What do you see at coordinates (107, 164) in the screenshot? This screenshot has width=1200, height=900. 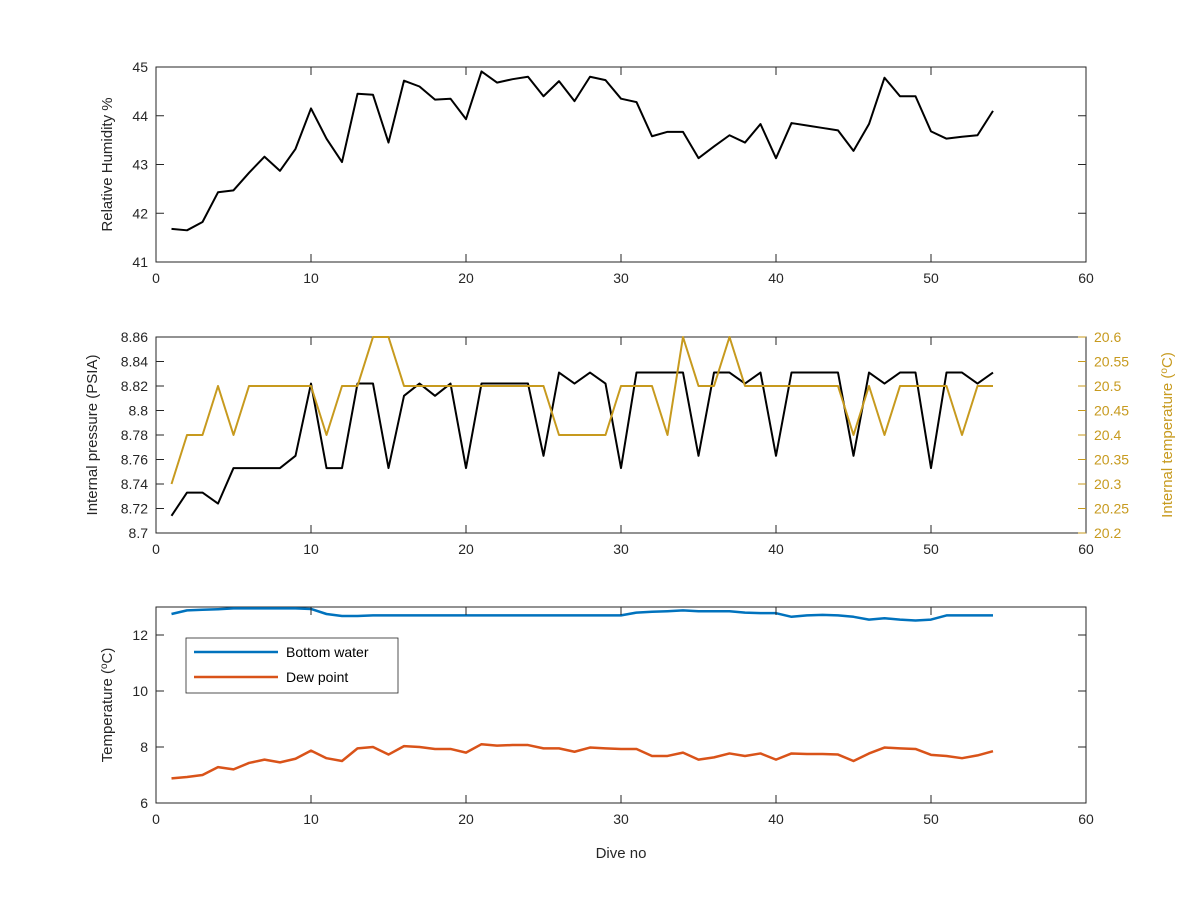 I see `humidity-y-axis-label: Relative Humidity %` at bounding box center [107, 164].